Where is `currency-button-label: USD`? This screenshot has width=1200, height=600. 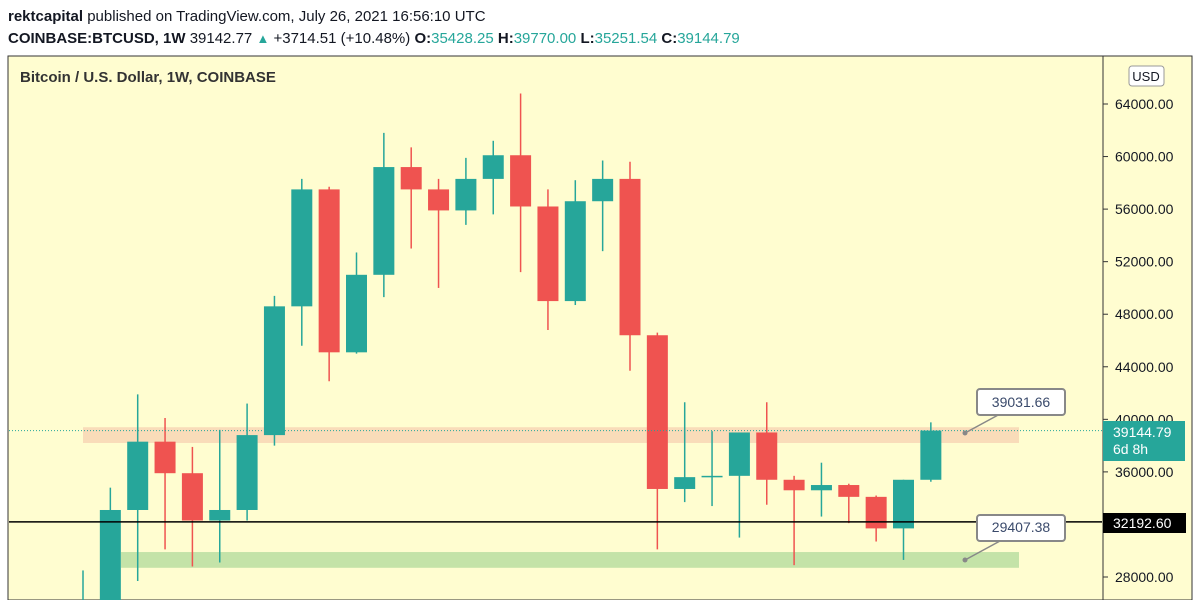
currency-button-label: USD is located at coordinates (1145, 76).